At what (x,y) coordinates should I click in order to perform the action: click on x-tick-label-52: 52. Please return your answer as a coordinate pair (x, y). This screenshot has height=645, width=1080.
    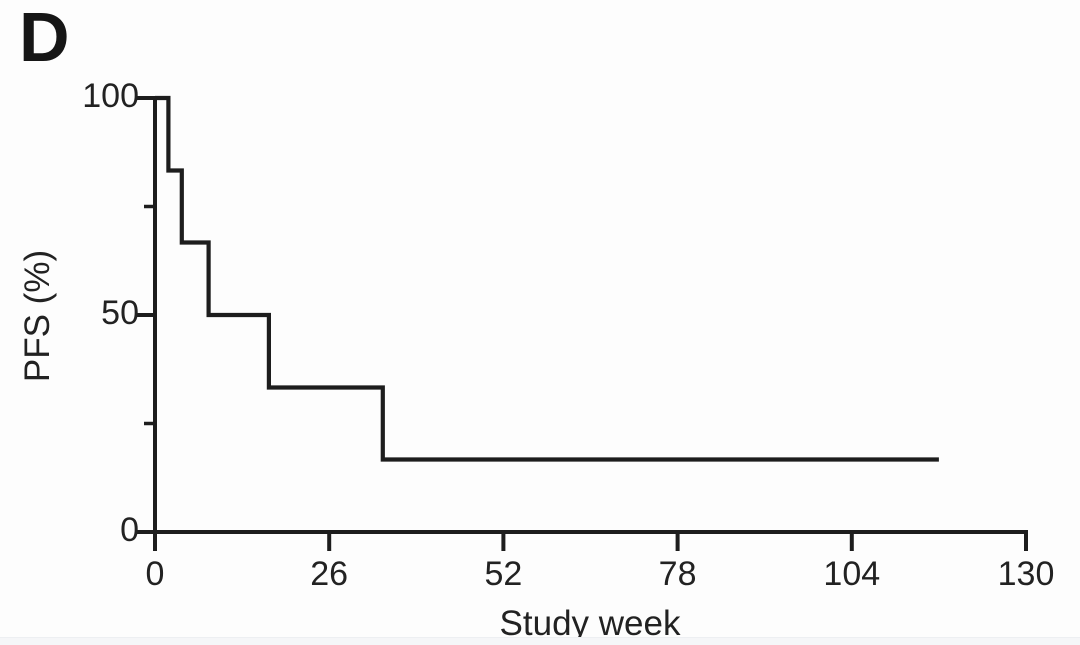
    Looking at the image, I should click on (503, 574).